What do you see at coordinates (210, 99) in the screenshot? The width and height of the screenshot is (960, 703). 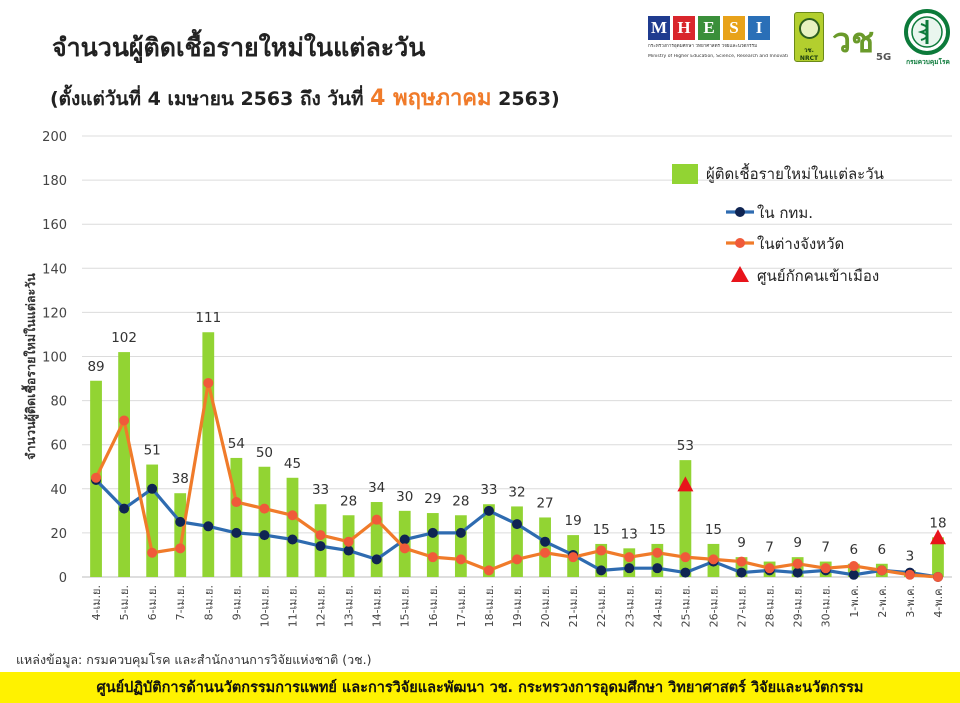 I see `subtitle-text-start: (ตั้งแต่วันที่ 4 เมษายน 2563 ถึง วันที่` at bounding box center [210, 99].